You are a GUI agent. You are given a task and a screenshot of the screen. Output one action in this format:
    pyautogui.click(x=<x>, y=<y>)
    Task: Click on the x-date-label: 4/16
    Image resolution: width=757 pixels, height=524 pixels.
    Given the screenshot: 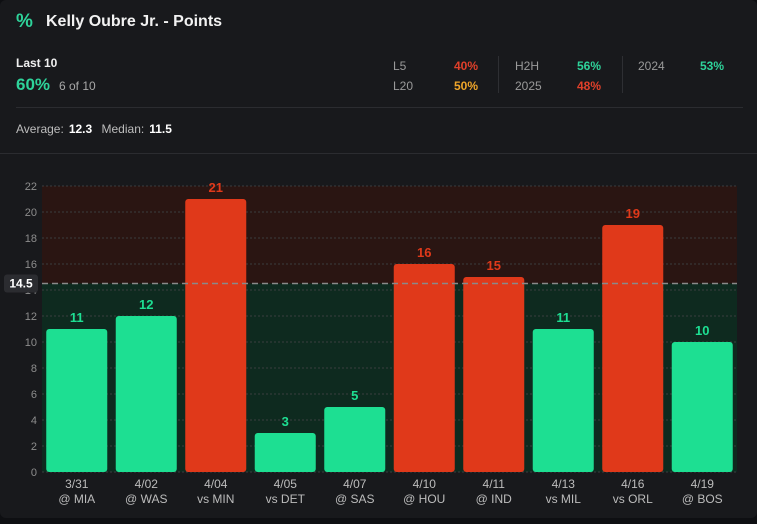 What is the action you would take?
    pyautogui.click(x=633, y=484)
    